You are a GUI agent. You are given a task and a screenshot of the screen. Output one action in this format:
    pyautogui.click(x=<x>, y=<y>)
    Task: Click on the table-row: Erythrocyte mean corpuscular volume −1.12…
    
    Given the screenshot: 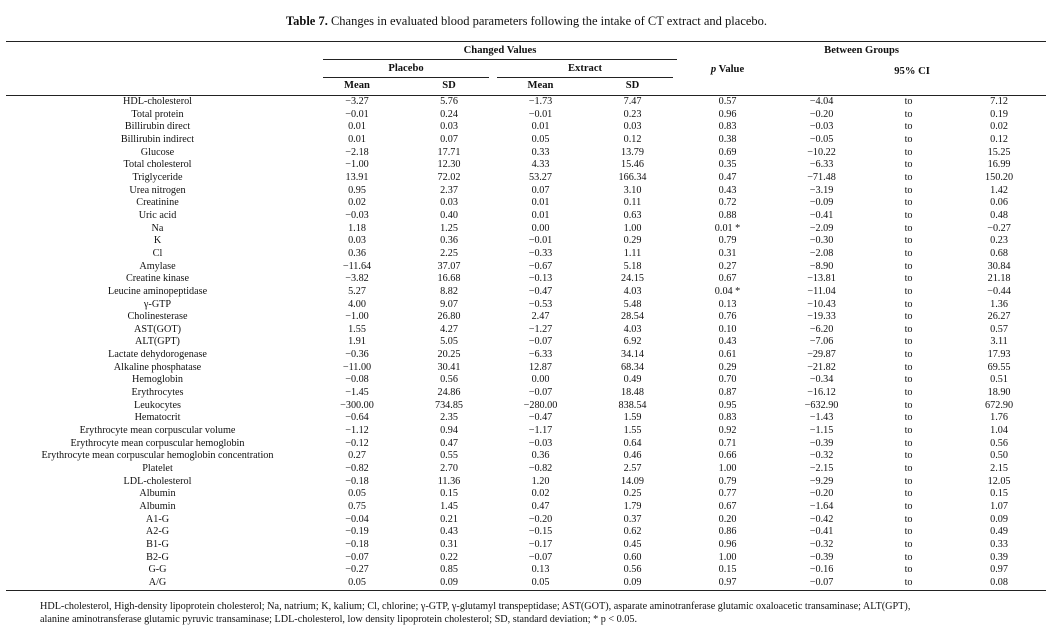 What is the action you would take?
    pyautogui.click(x=526, y=431)
    